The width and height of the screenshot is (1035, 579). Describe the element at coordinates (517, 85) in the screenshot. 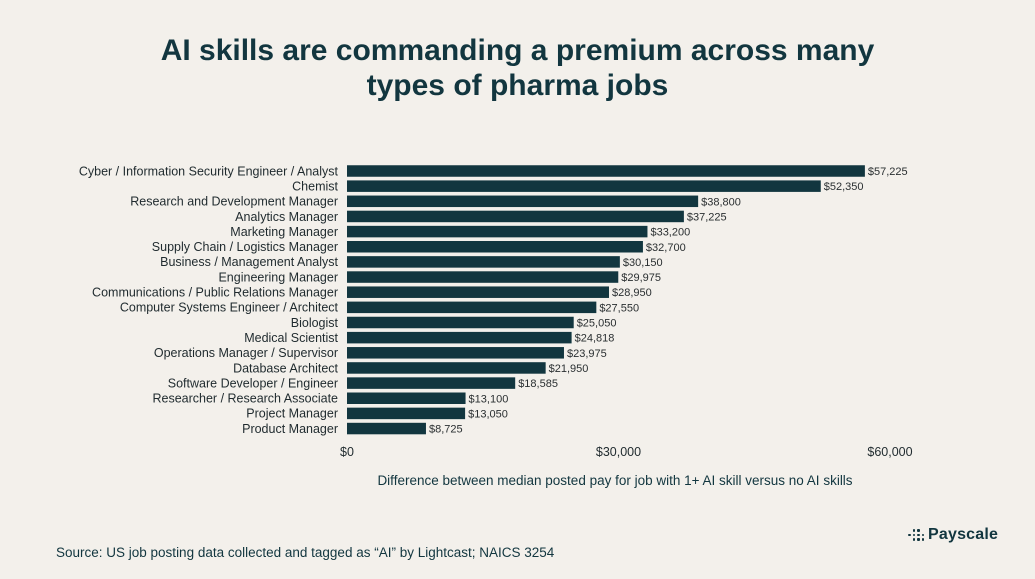

I see `chart-title-line-2: types of pharma jobs` at that location.